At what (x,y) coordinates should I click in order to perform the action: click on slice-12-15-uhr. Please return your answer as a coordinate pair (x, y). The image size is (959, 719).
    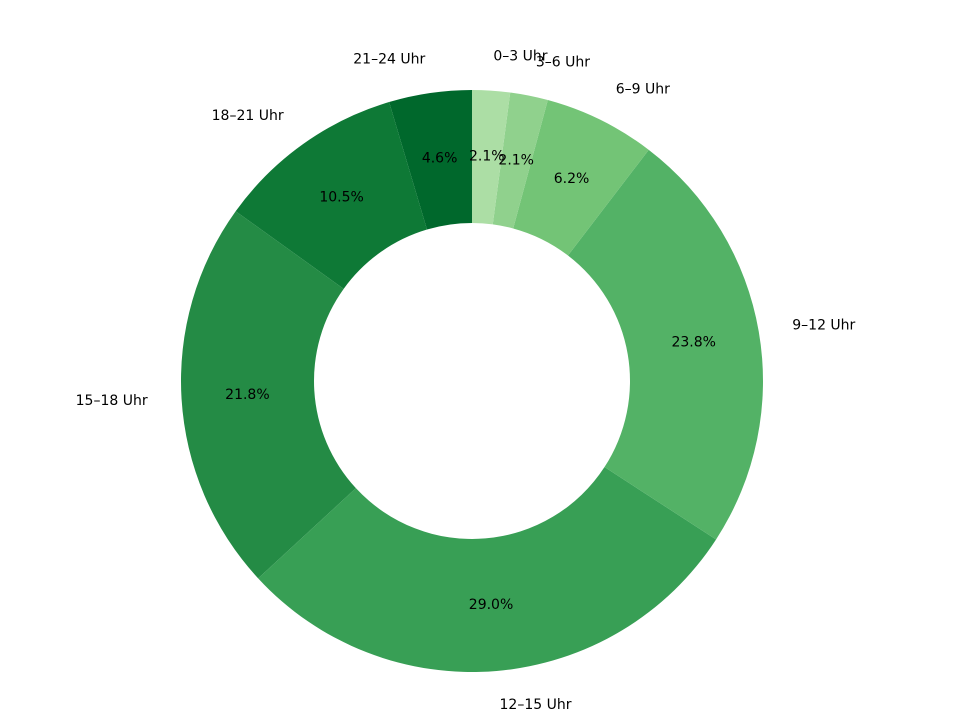
    Looking at the image, I should click on (487, 569).